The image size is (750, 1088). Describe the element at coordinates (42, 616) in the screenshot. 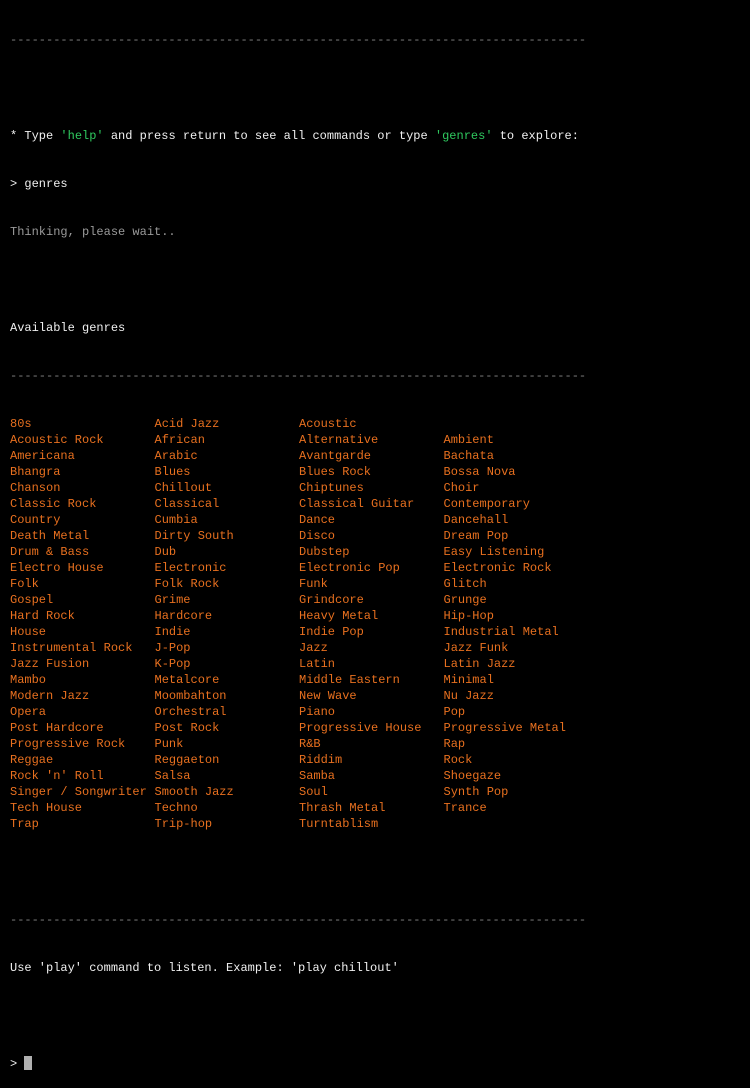

I see `genre-item: Hard Rock` at that location.